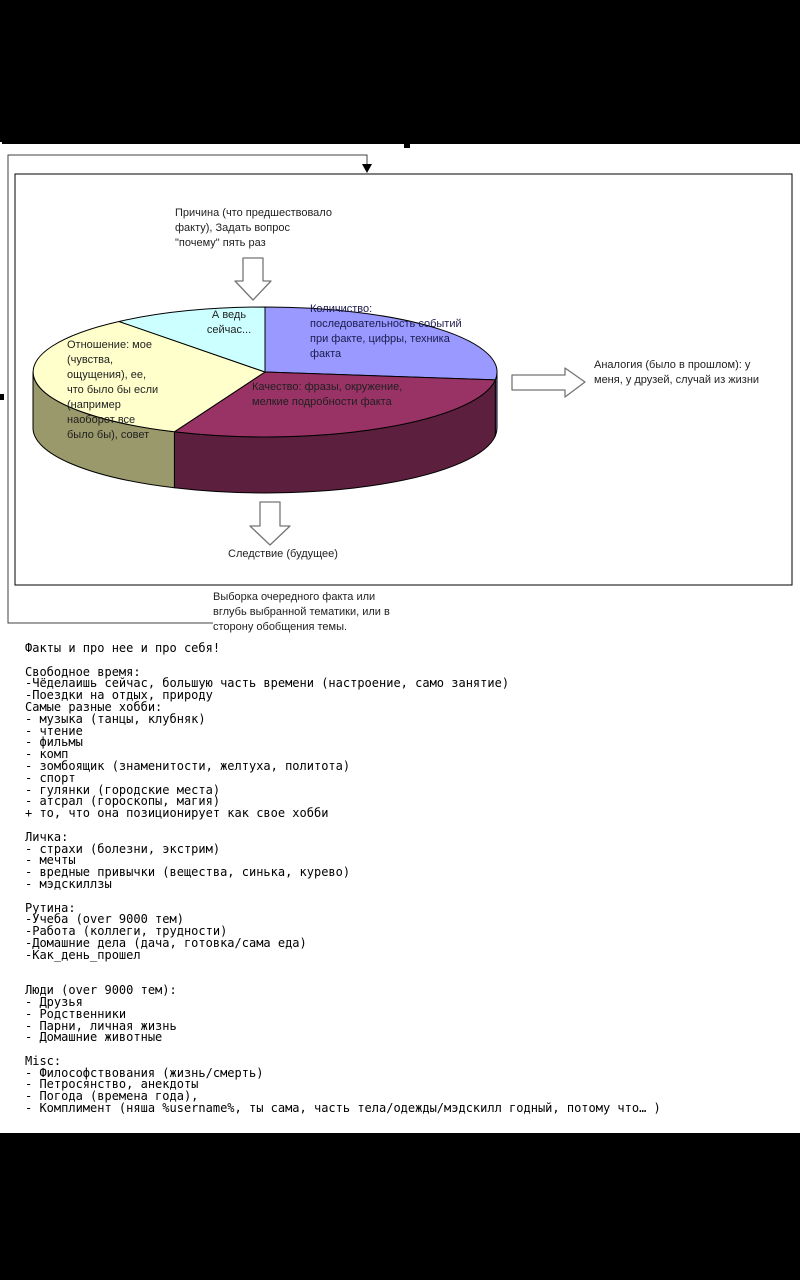 This screenshot has height=1280, width=800. Describe the element at coordinates (548, 382) in the screenshot. I see `right-arrow-analogy-icon` at that location.